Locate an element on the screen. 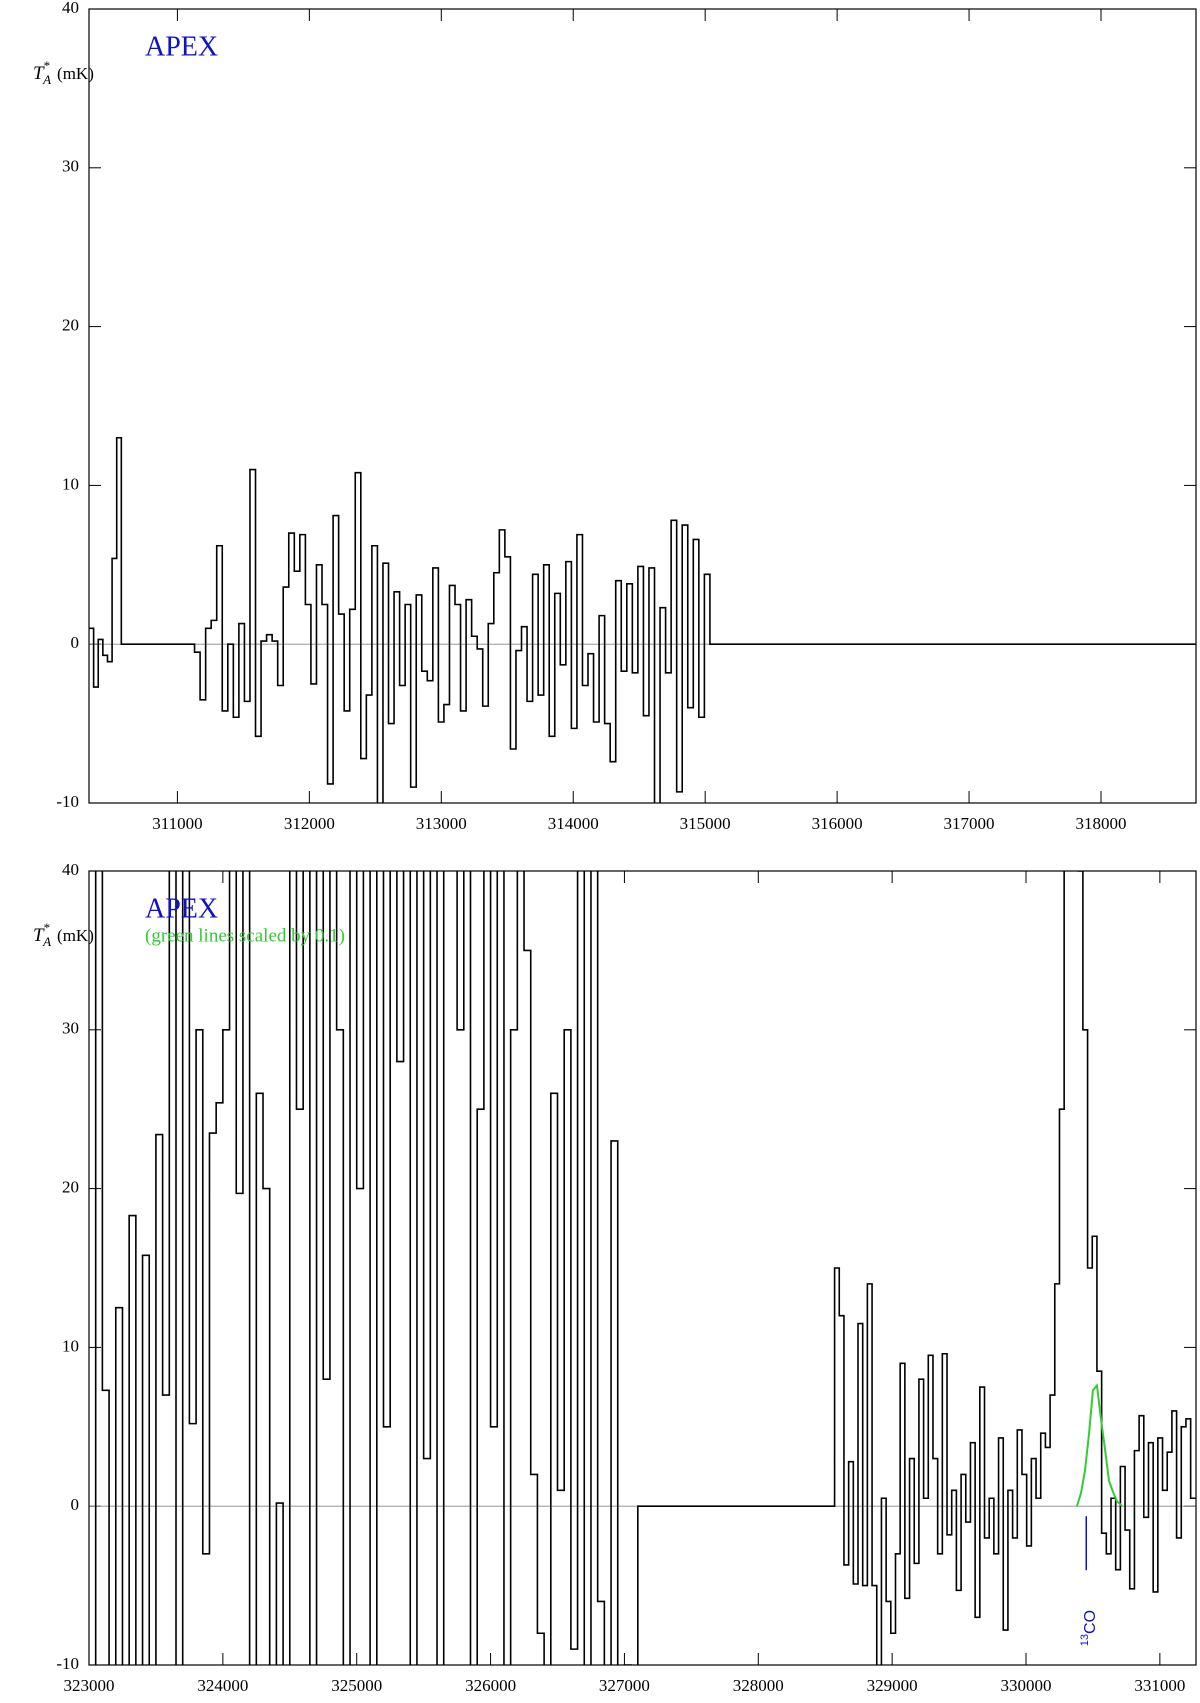 The height and width of the screenshot is (1703, 1200). x-tick-label: 324000 is located at coordinates (222, 1685).